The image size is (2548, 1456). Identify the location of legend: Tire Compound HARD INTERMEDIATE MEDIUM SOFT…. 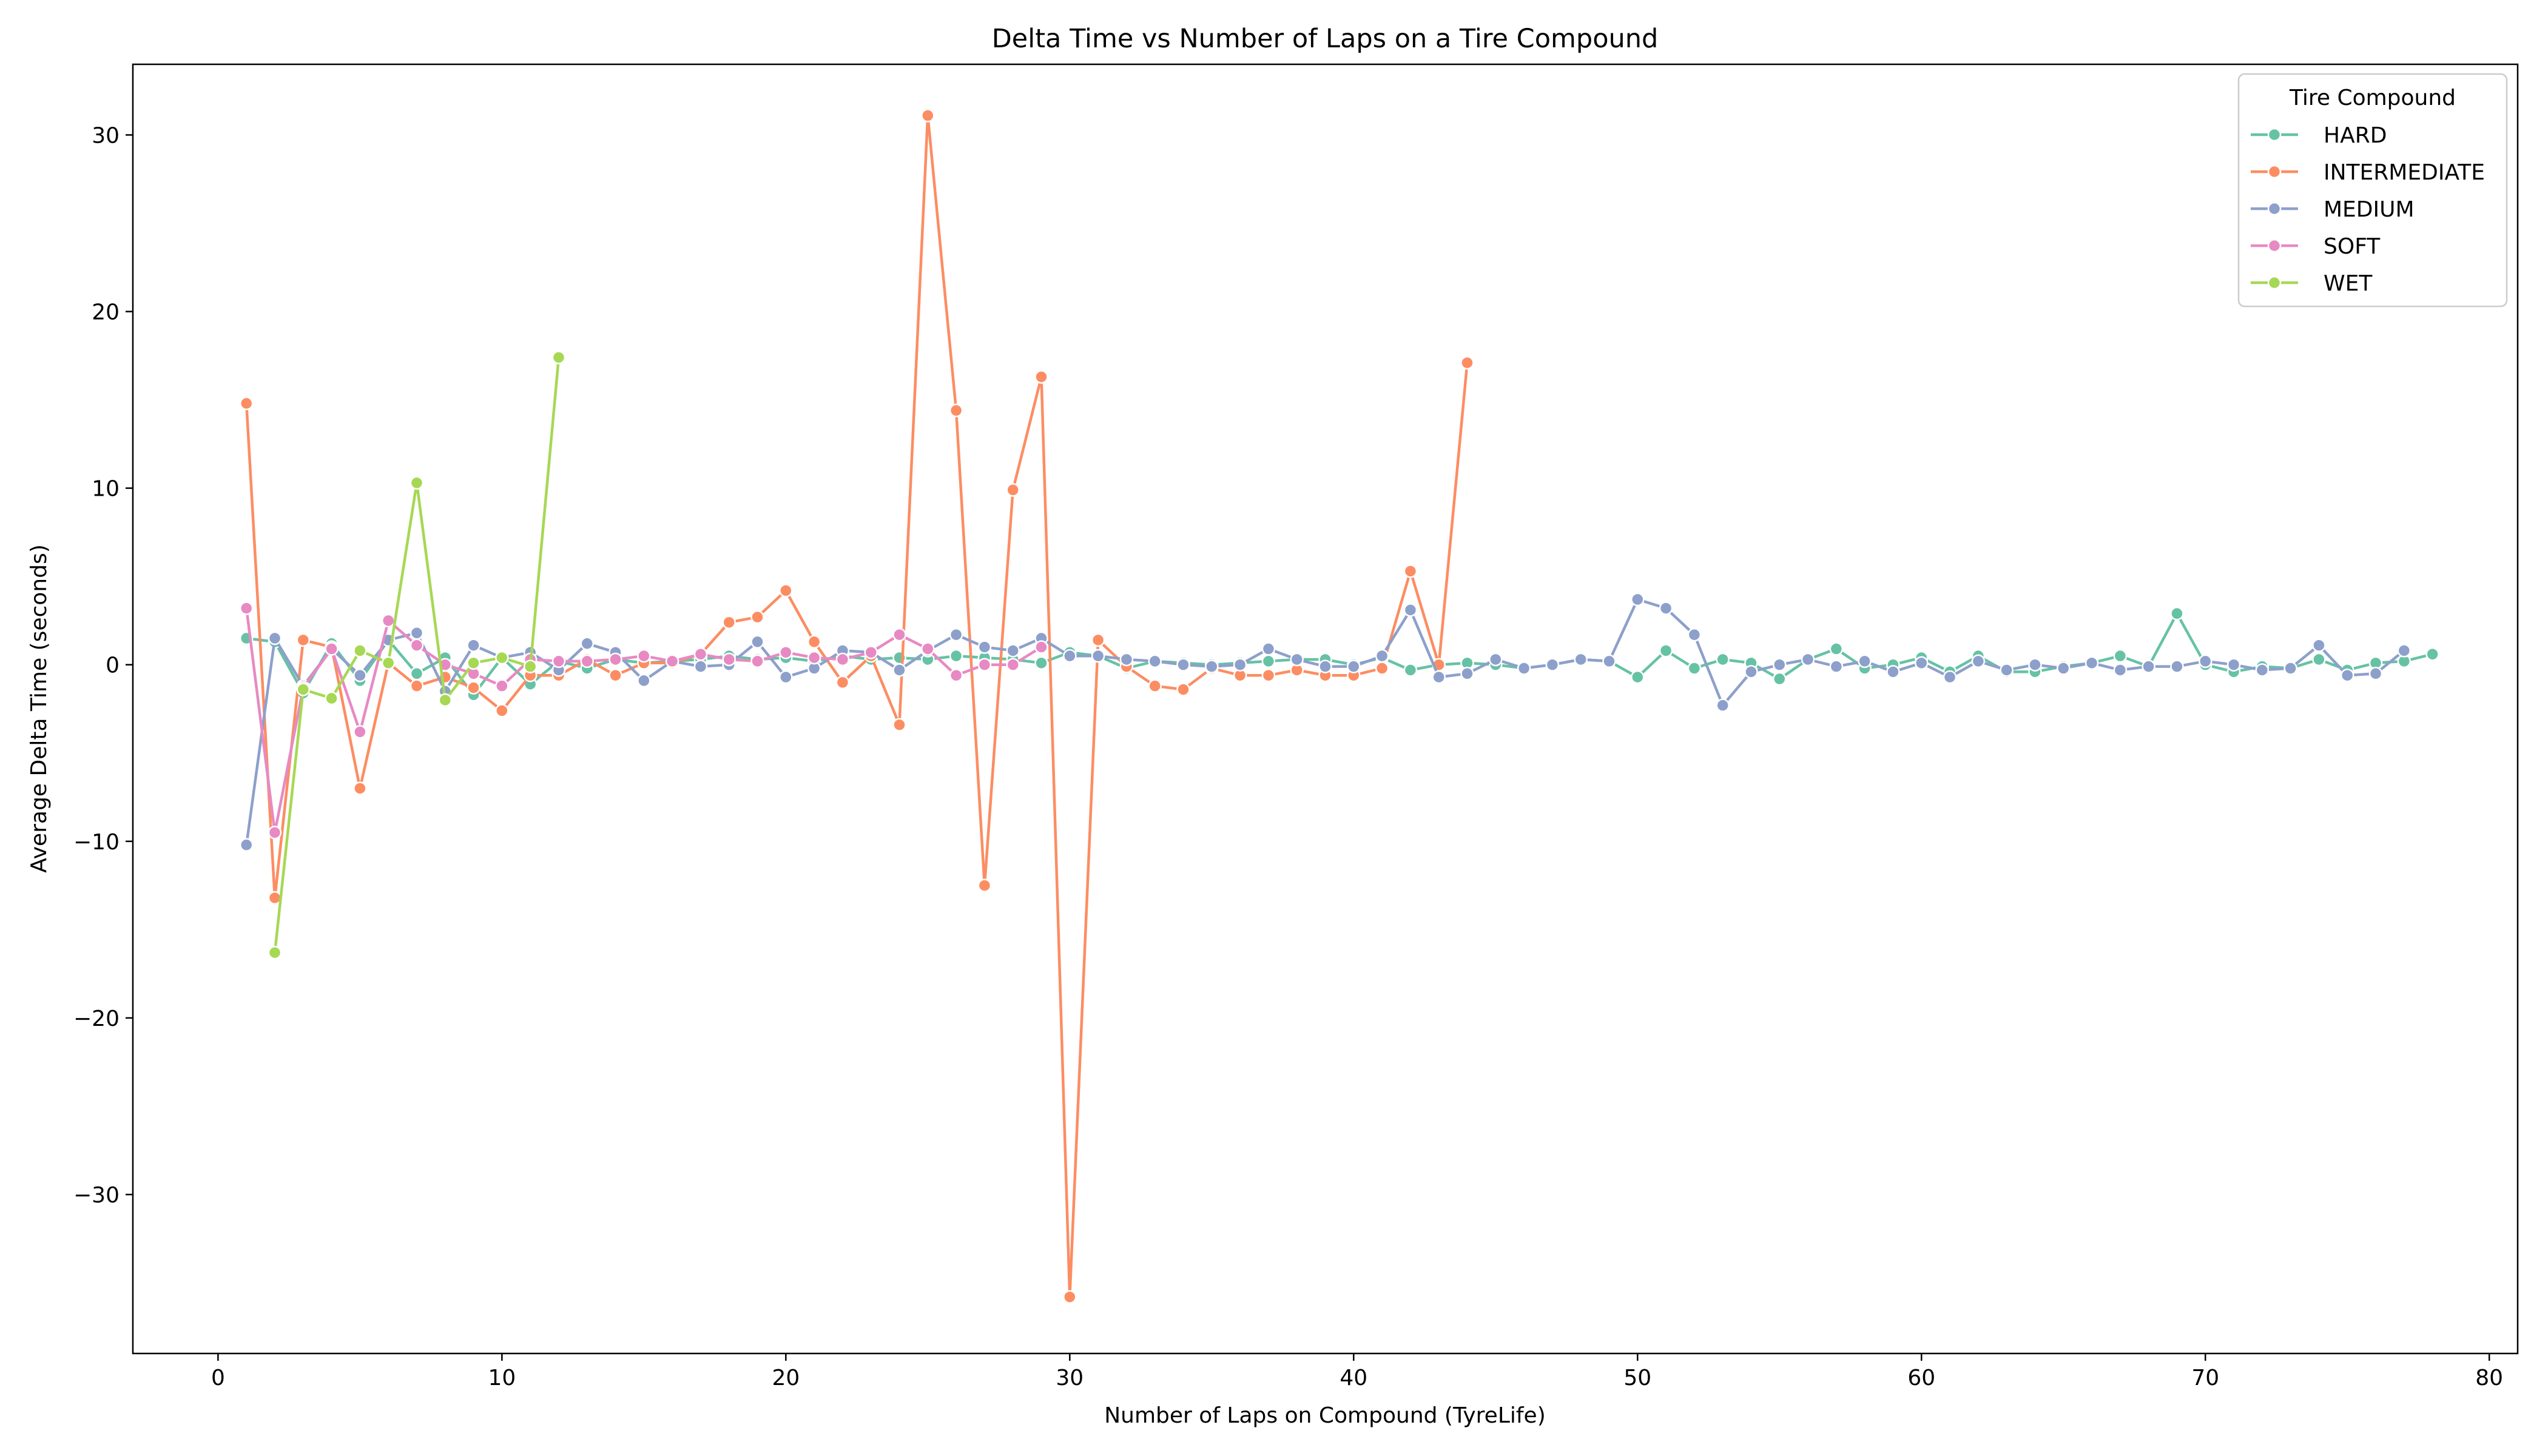
(2372, 190).